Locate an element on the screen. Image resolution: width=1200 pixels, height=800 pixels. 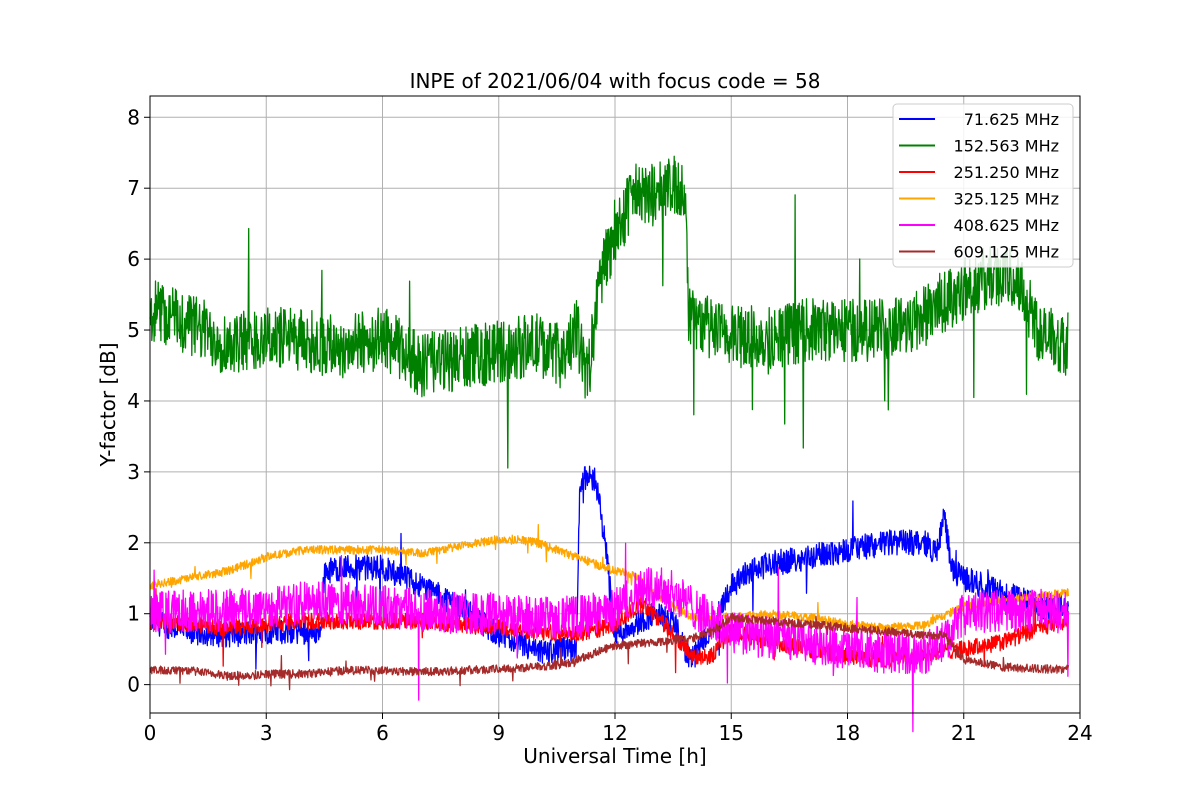
x-tick-label: 24 is located at coordinates (1079, 733).